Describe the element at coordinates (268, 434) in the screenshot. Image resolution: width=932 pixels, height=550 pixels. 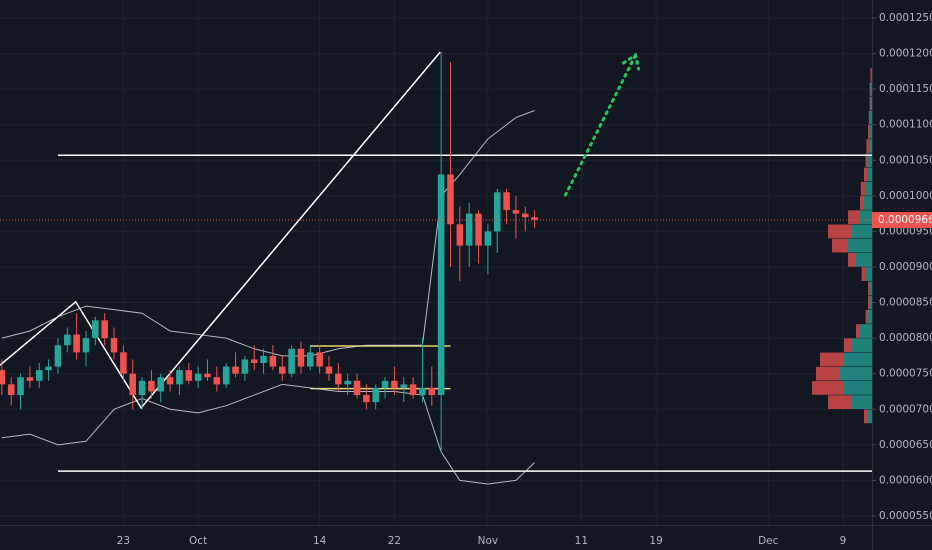
I see `band-lower` at that location.